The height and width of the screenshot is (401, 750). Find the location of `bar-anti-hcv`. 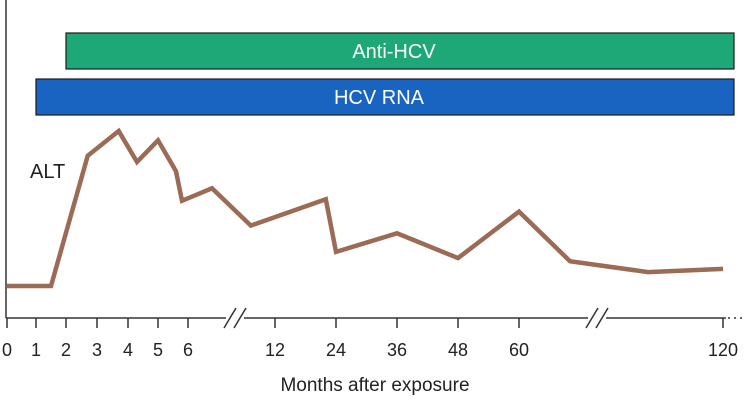

bar-anti-hcv is located at coordinates (400, 51).